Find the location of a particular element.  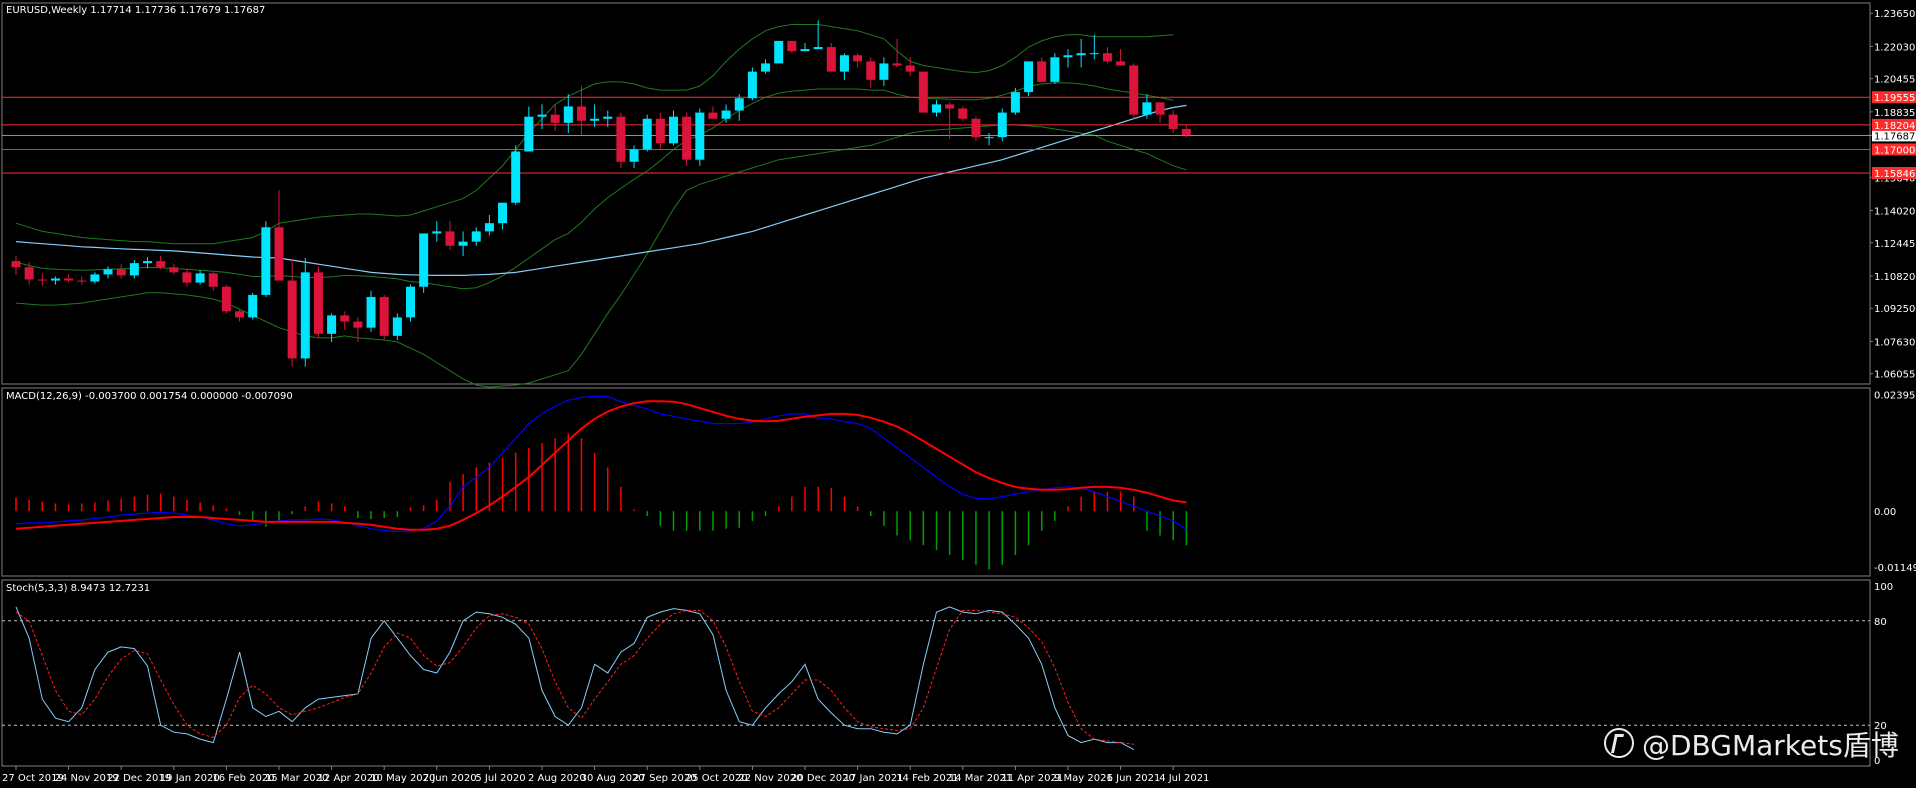

level-price-label: 1.17000 is located at coordinates (1894, 150).